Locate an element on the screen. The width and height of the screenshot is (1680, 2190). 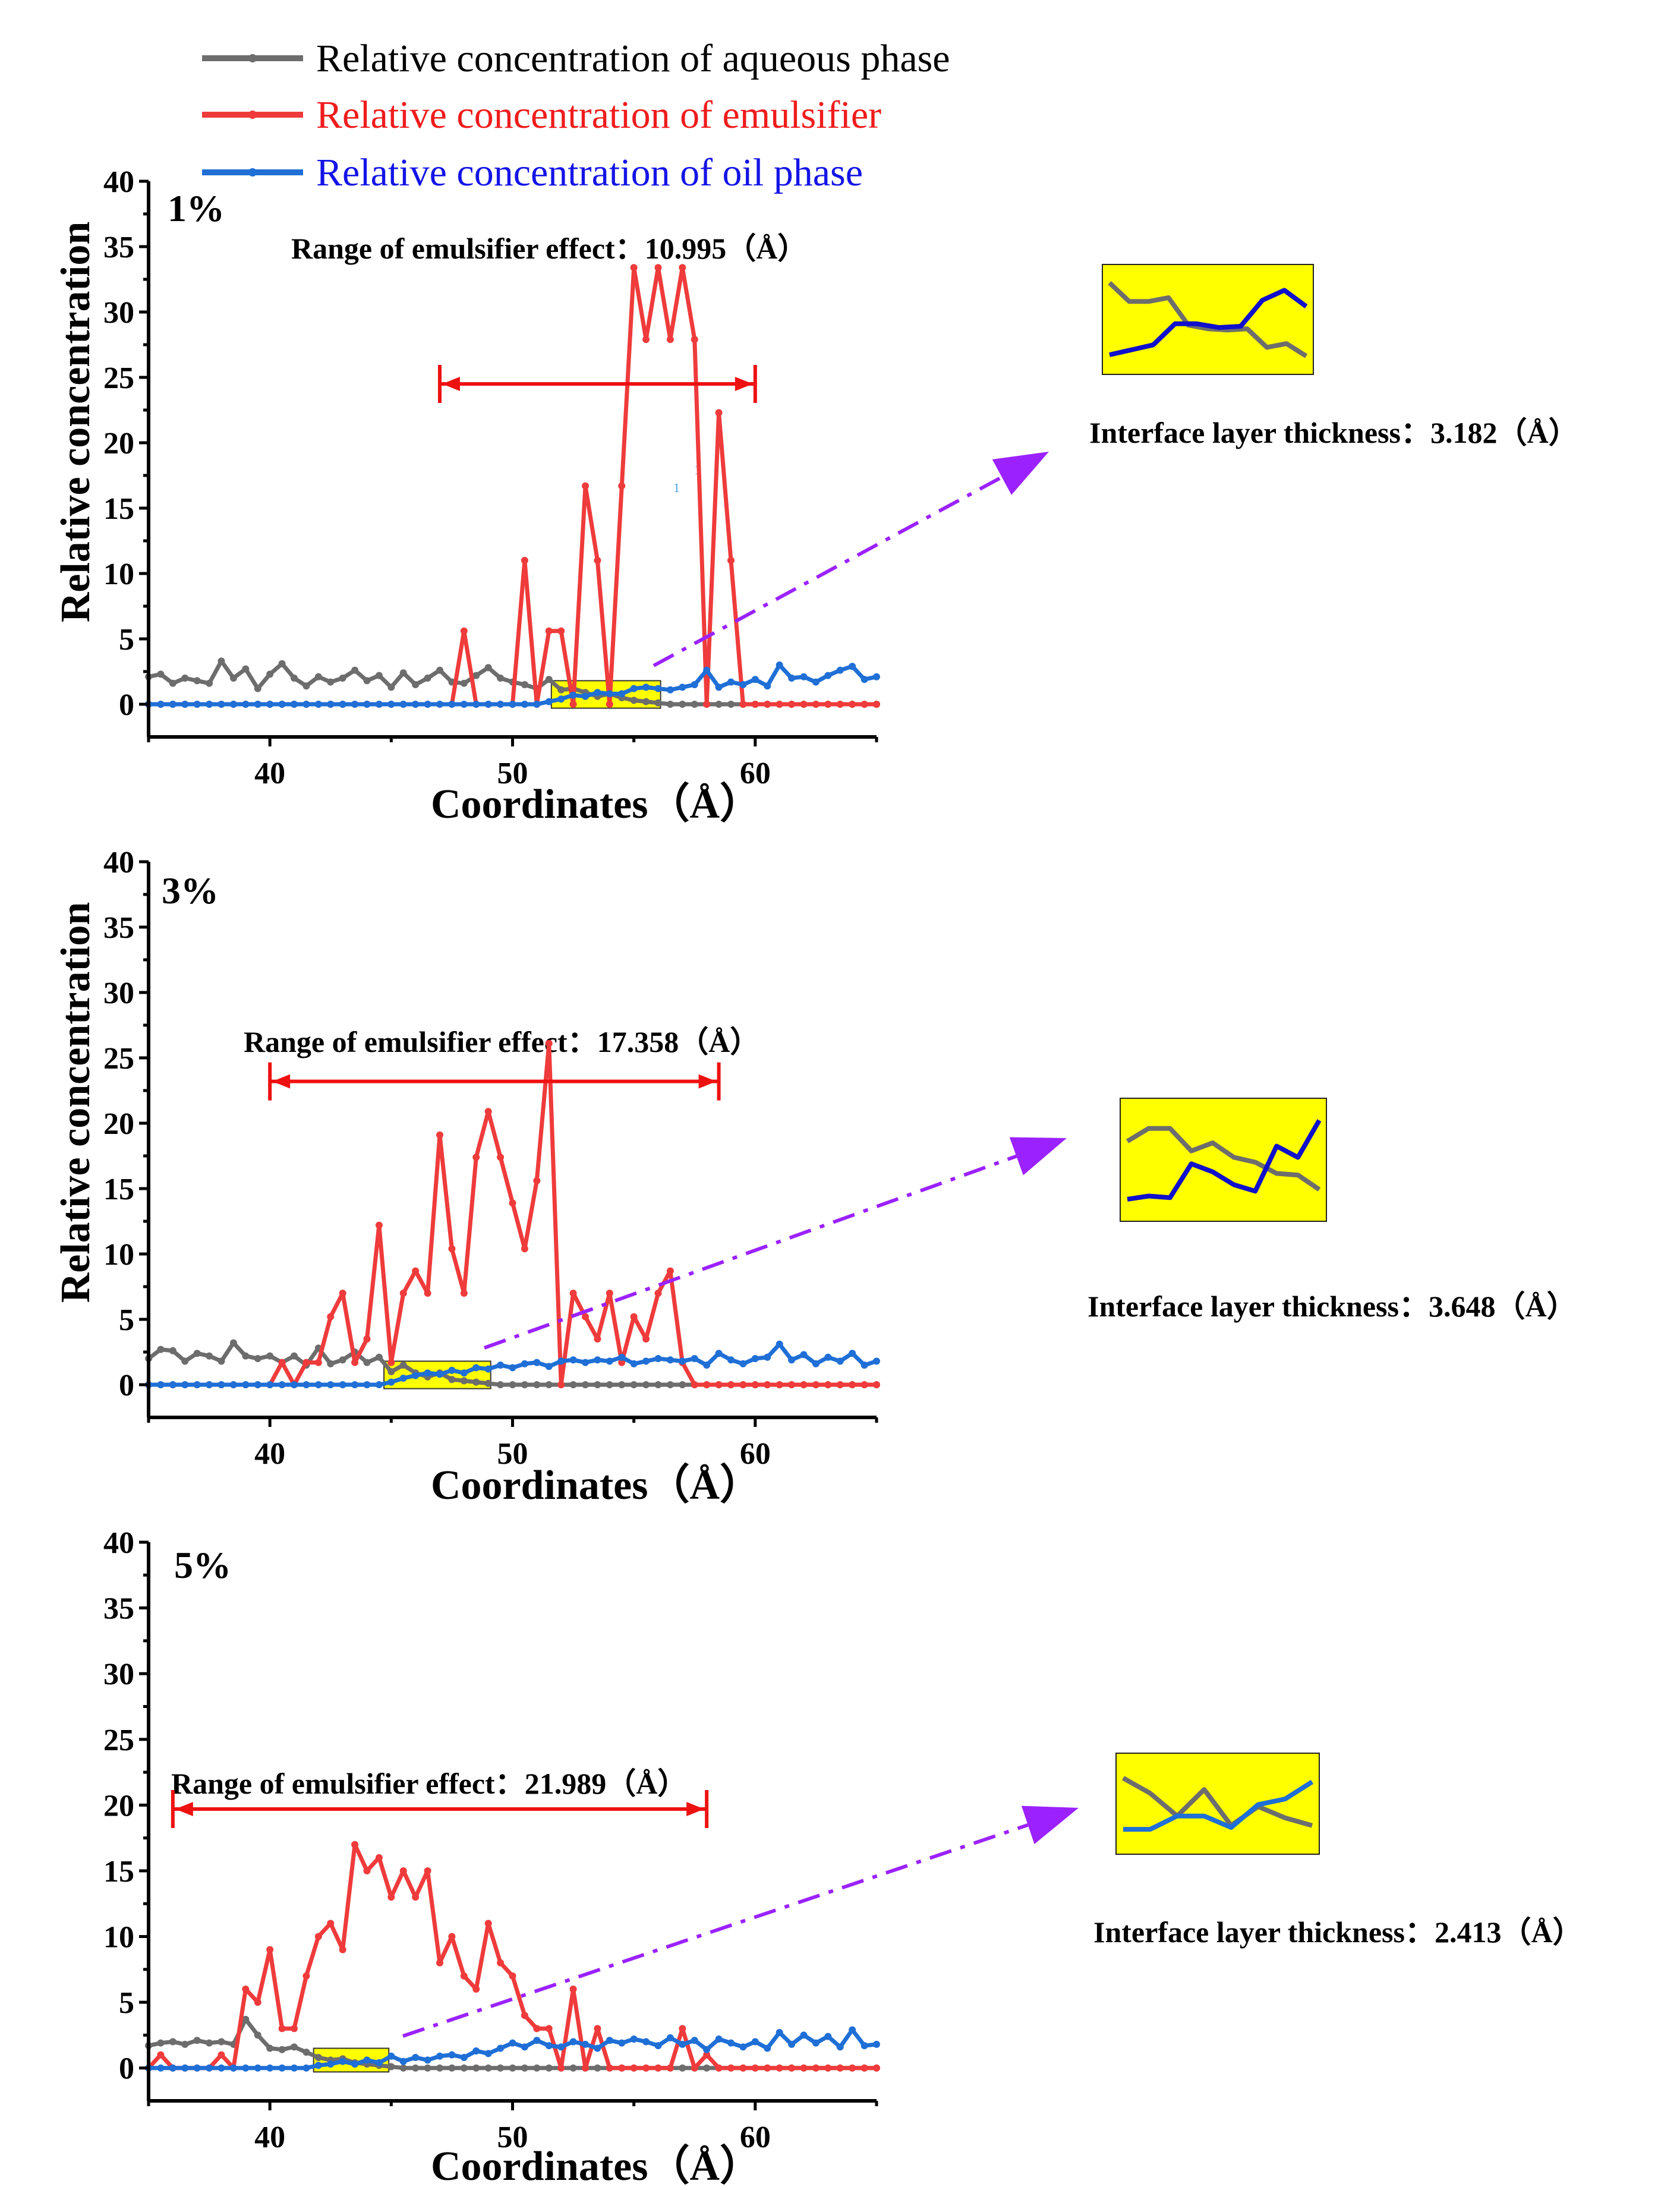
y-tick-label: 5 is located at coordinates (127, 640).